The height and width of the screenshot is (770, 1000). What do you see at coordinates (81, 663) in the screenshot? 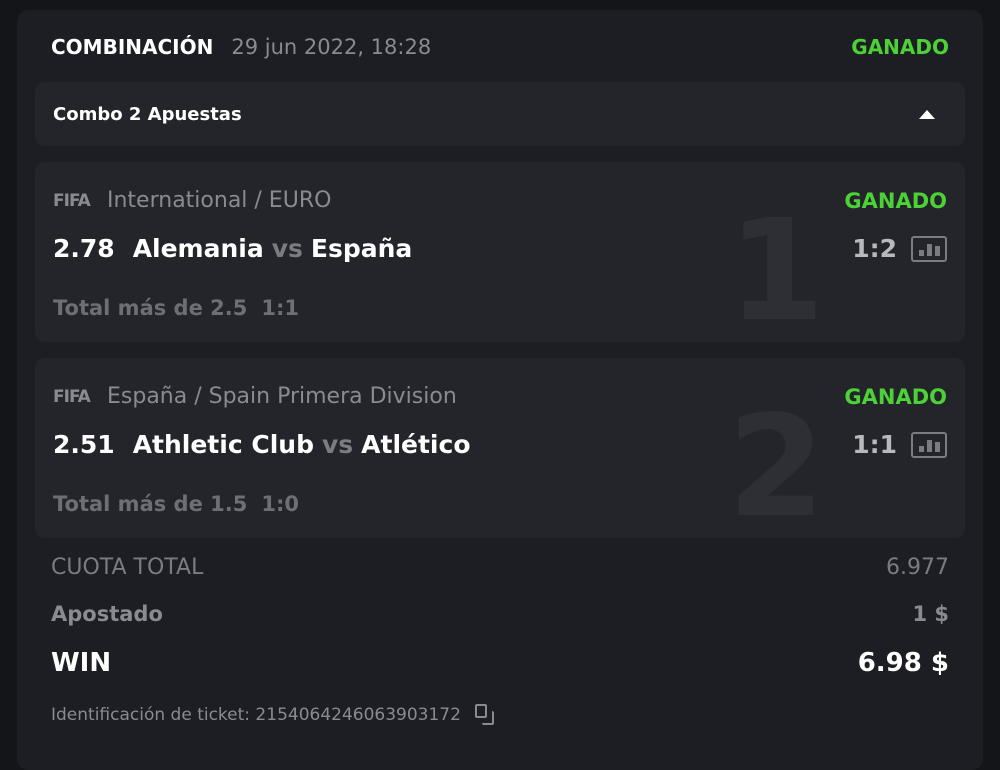
I see `win-label: WIN` at bounding box center [81, 663].